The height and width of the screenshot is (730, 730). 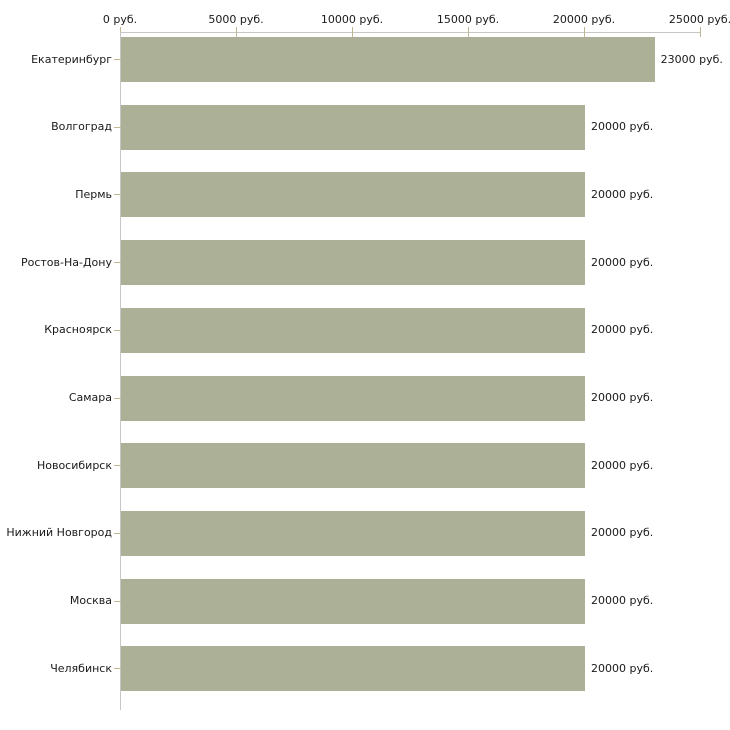 I want to click on x-tick-label: 15000 руб., so click(x=468, y=19).